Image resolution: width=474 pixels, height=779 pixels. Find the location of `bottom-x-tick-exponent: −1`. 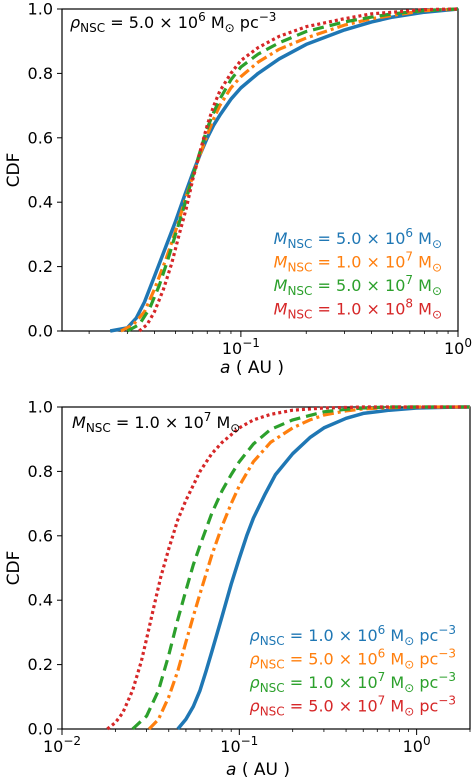

bottom-x-tick-exponent: −1 is located at coordinates (250, 741).